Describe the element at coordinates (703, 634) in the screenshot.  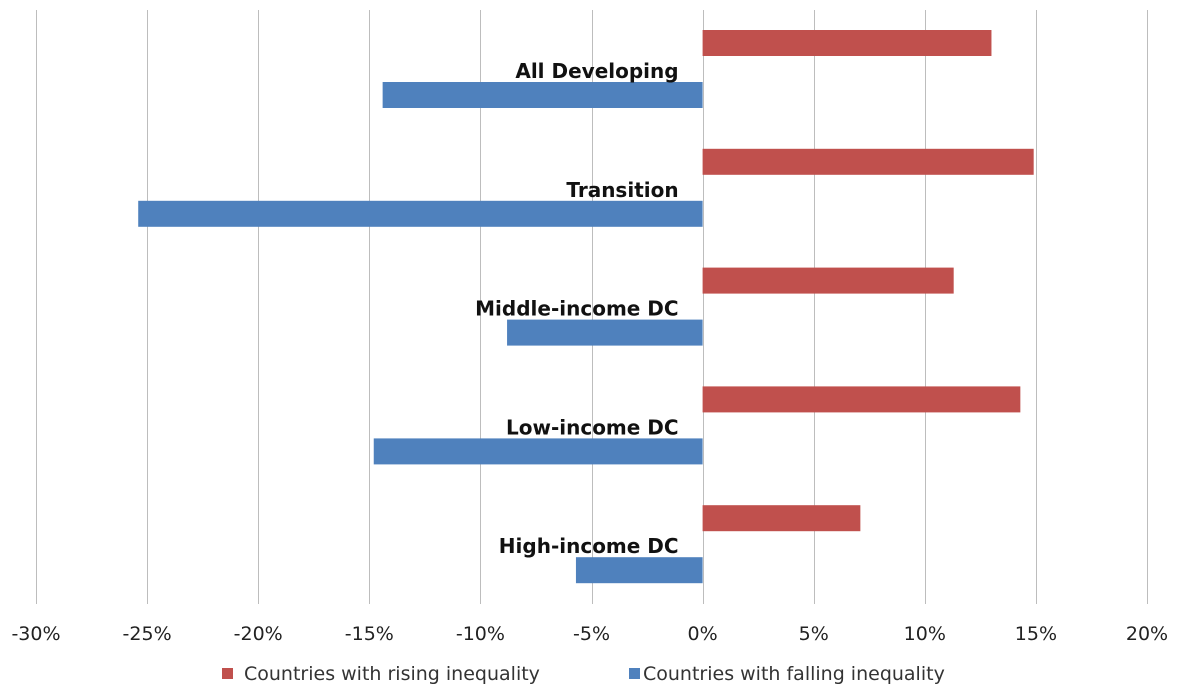
I see `x-tick-label: 0%` at that location.